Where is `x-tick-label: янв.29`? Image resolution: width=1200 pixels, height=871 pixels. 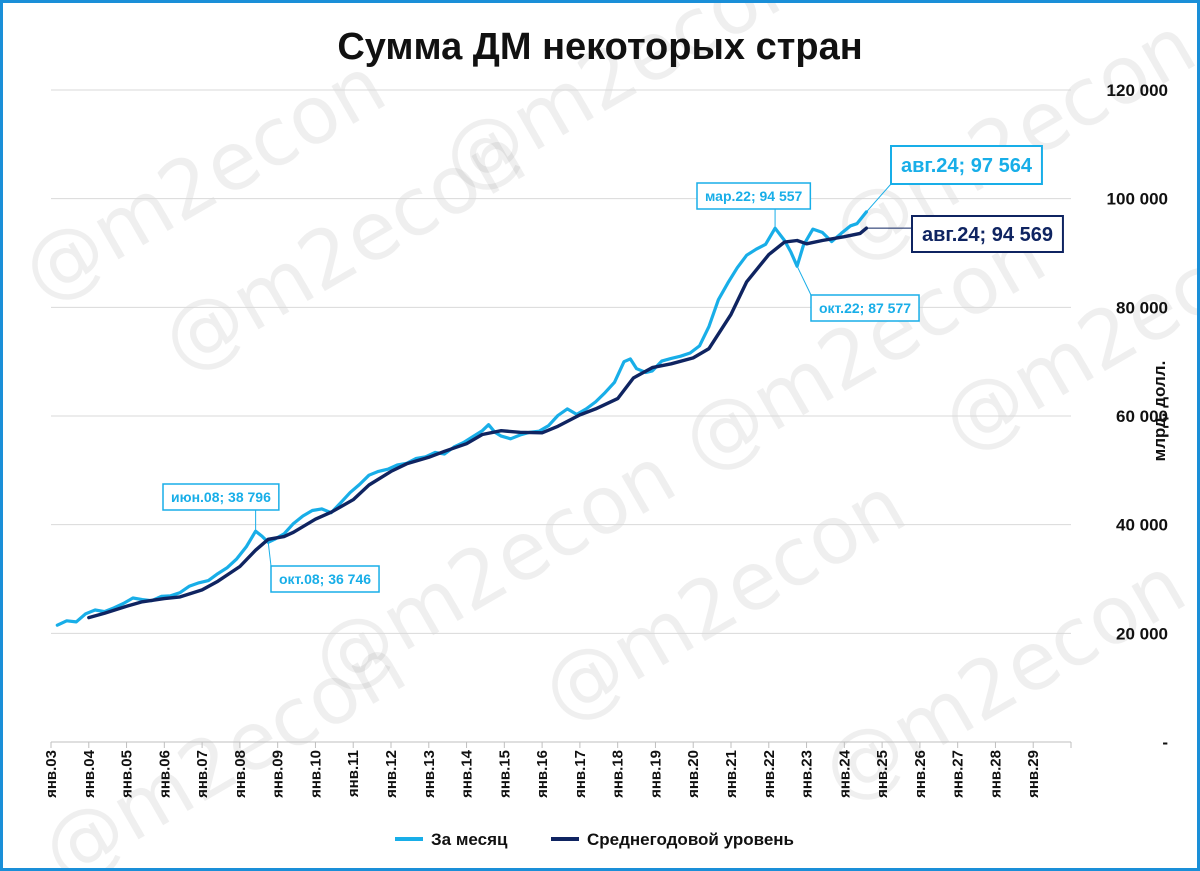 x-tick-label: янв.29 is located at coordinates (1033, 774).